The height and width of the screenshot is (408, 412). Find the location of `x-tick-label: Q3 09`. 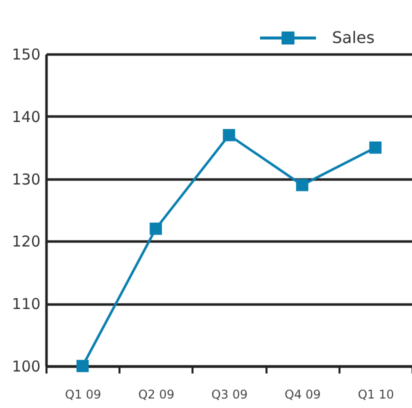

x-tick-label: Q3 09 is located at coordinates (229, 395).